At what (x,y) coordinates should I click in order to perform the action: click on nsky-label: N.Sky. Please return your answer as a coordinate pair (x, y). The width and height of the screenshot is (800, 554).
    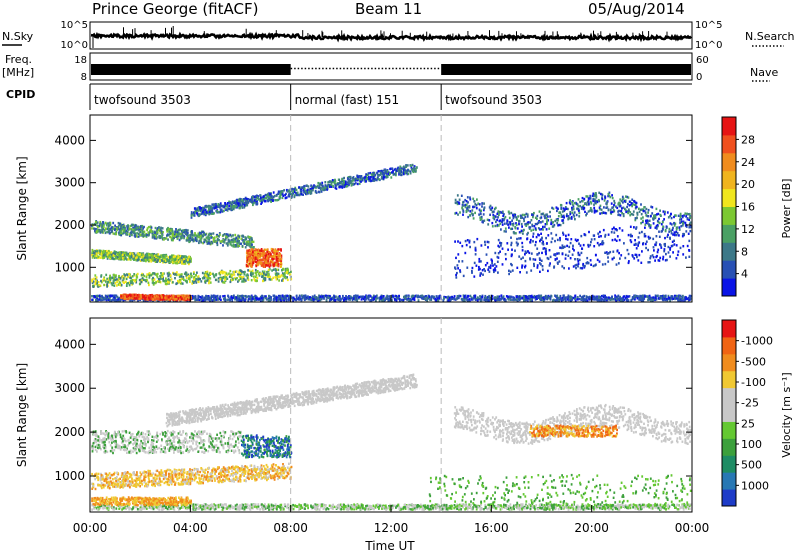
    Looking at the image, I should click on (18, 36).